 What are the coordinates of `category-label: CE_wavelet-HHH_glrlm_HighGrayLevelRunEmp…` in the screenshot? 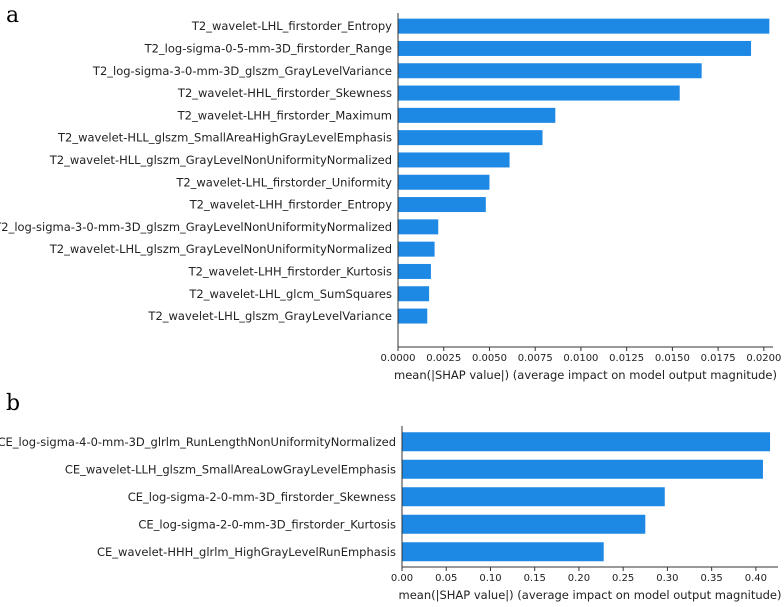 It's located at (246, 552).